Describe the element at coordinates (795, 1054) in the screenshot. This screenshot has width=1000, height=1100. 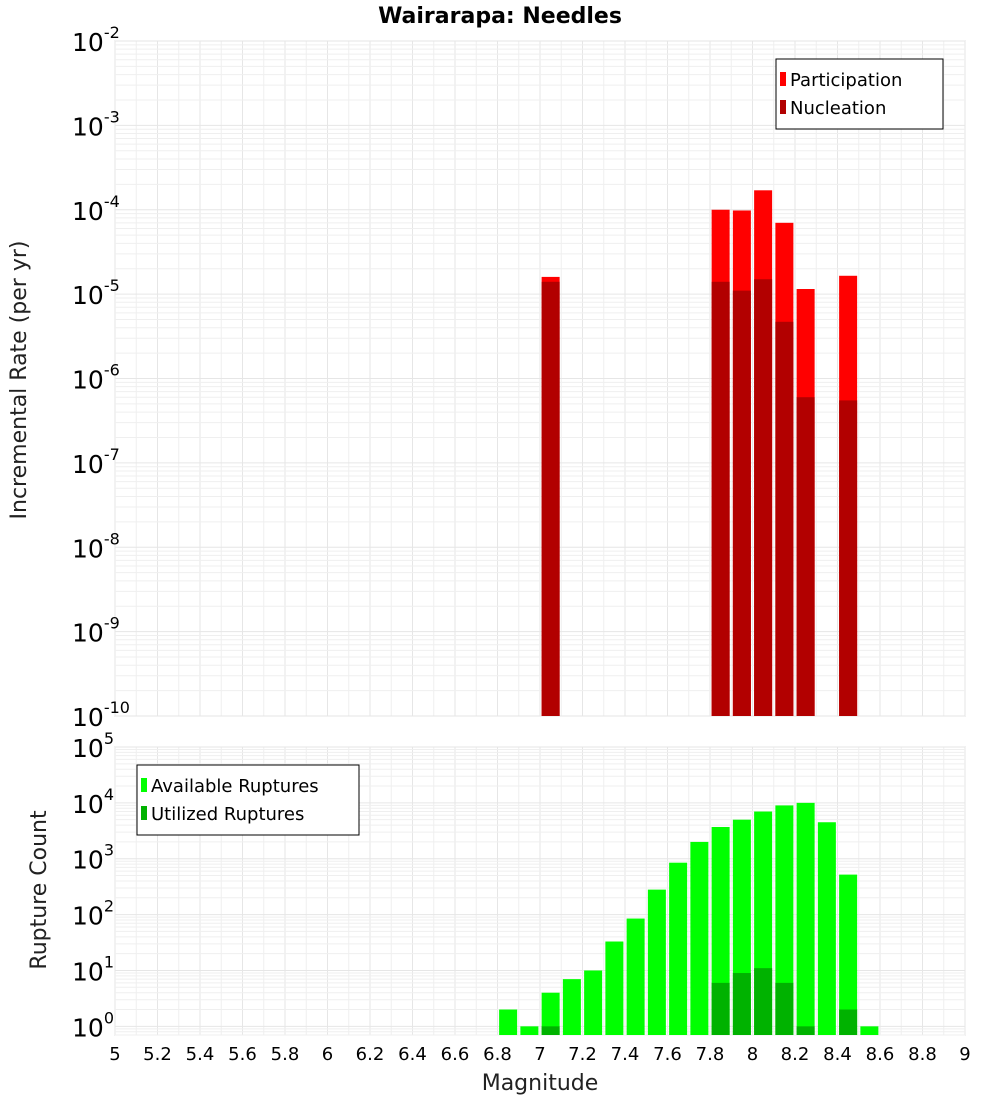
I see `x-tick-label: 8.2` at that location.